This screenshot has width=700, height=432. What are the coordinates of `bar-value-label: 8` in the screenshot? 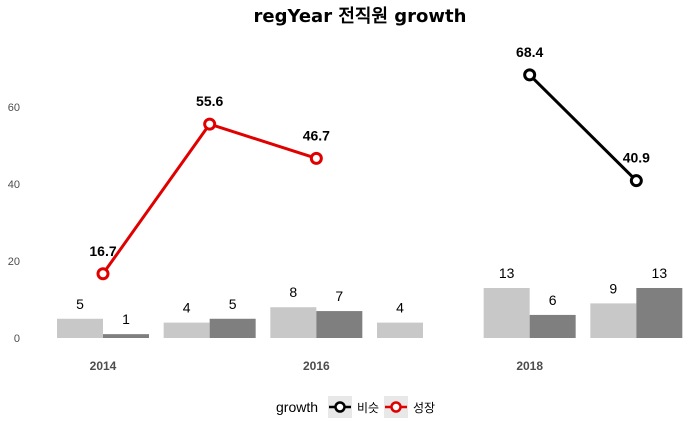 It's located at (293, 292).